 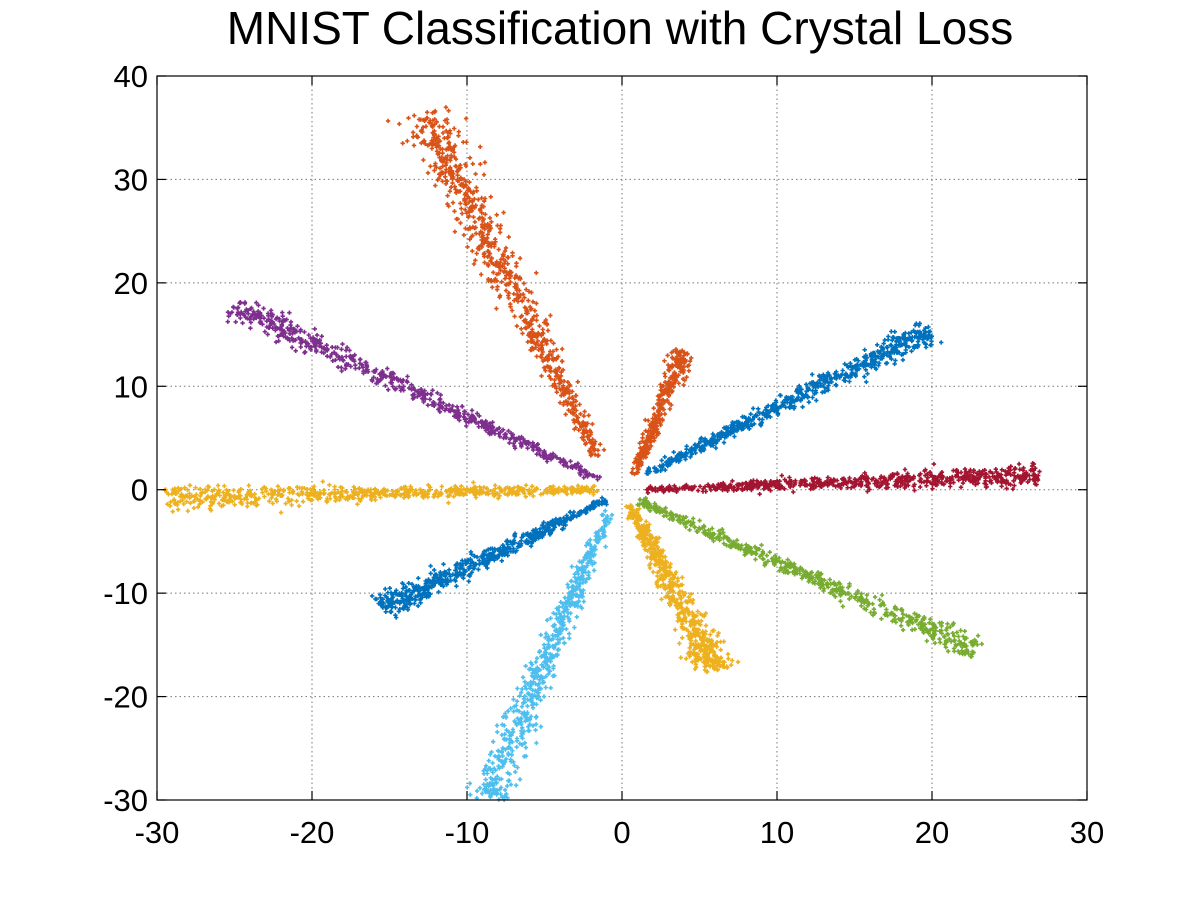 I want to click on series-points-class-b, so click(x=661, y=412).